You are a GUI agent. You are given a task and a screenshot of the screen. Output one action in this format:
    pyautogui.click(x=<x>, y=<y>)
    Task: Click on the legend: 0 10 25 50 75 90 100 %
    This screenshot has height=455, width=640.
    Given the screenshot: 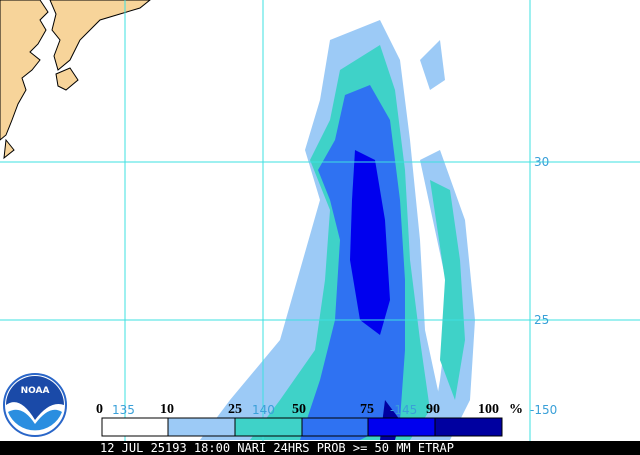 What is the action you would take?
    pyautogui.click(x=309, y=419)
    